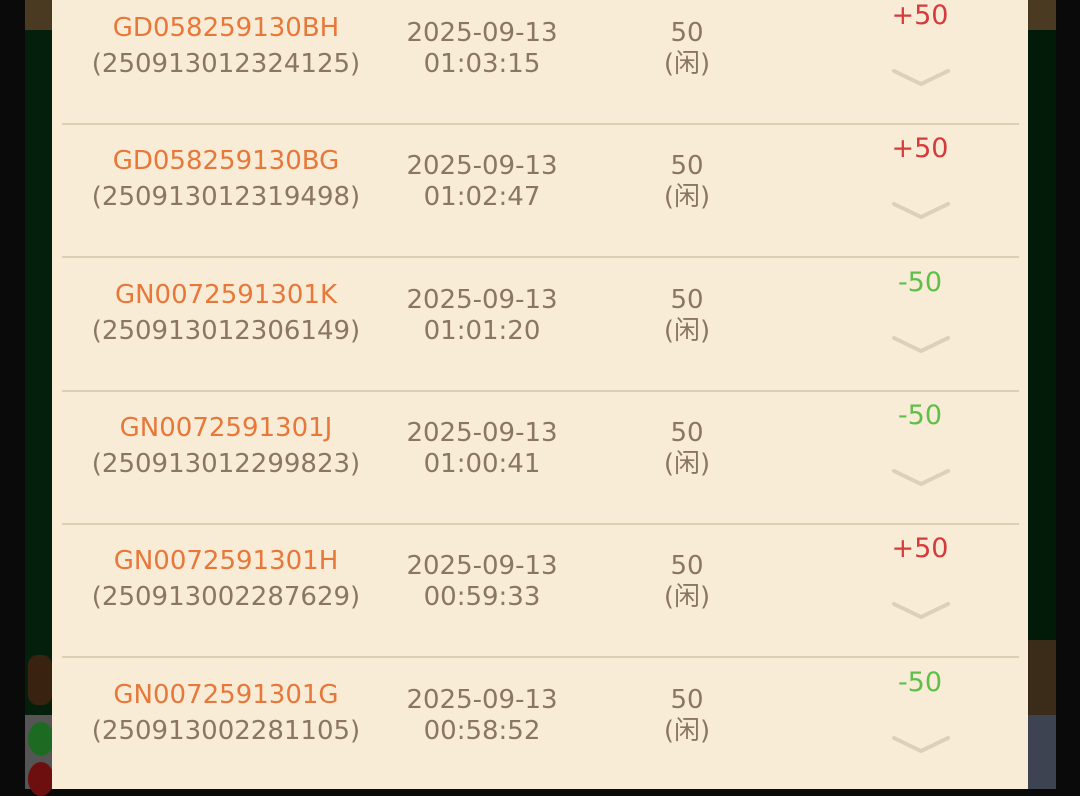  What do you see at coordinates (226, 597) in the screenshot?
I see `round-id: (250913002287629)` at bounding box center [226, 597].